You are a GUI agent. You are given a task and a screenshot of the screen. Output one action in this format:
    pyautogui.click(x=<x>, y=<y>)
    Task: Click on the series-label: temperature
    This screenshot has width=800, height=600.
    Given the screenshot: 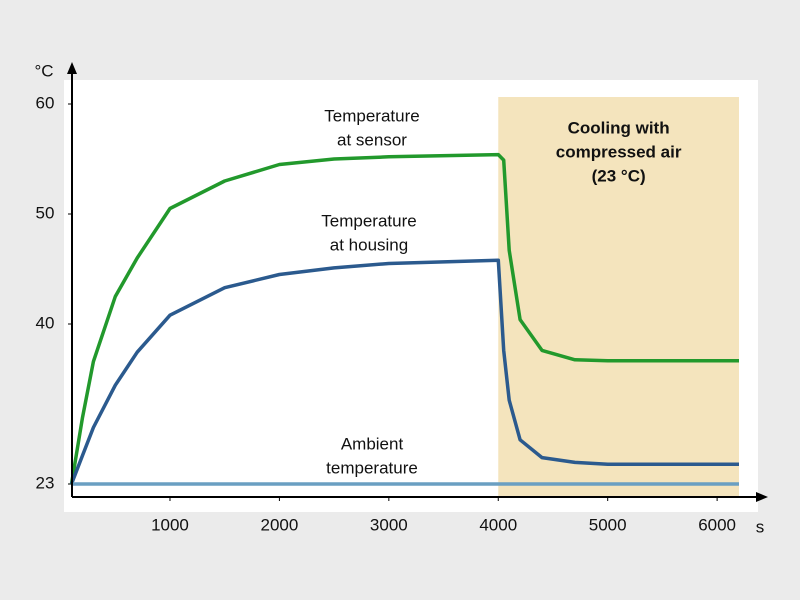 What is the action you would take?
    pyautogui.click(x=372, y=467)
    